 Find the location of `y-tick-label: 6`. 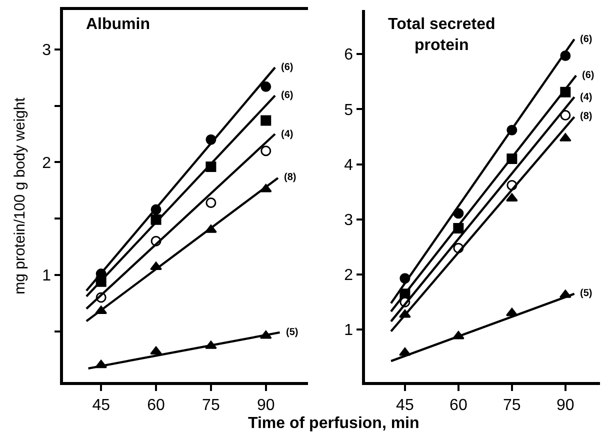

y-tick-label: 6 is located at coordinates (349, 55).